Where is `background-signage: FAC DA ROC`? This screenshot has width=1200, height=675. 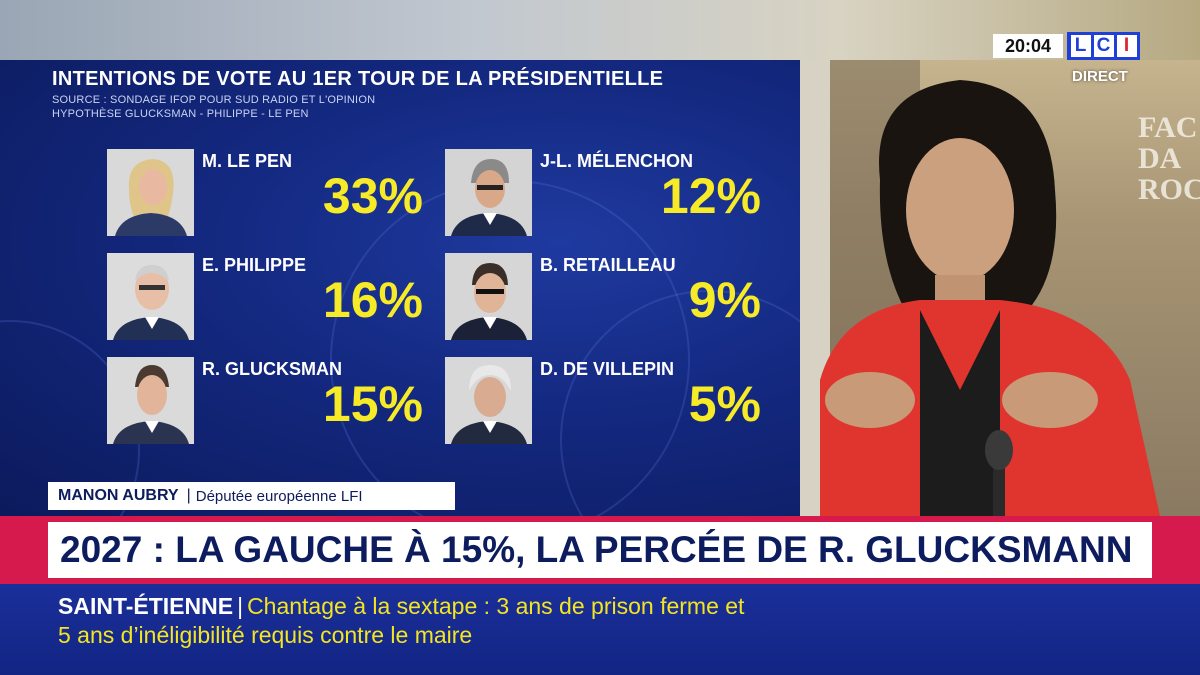
background-signage: FAC DA ROC is located at coordinates (1169, 158).